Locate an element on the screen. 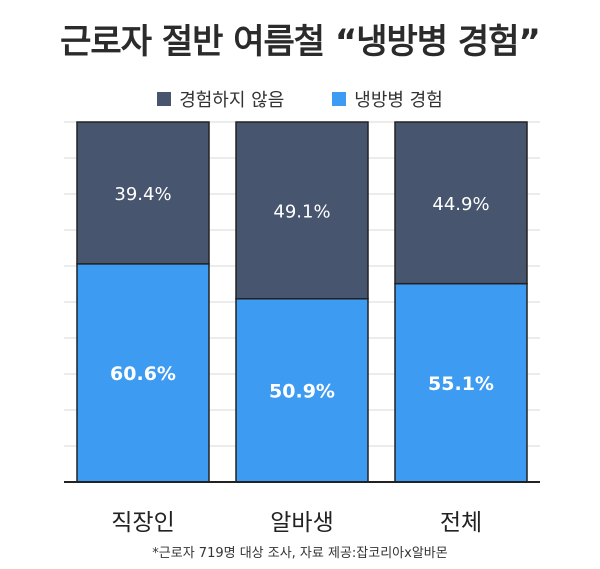  data-label-experienced-1: 60.6% is located at coordinates (143, 374).